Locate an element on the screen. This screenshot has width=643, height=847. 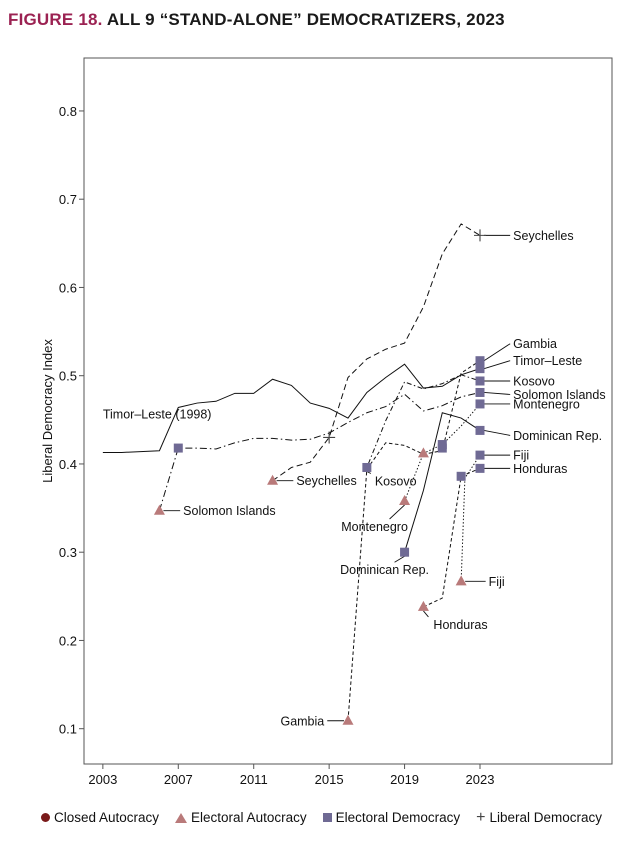
x-tick-label: 2015 is located at coordinates (329, 779).